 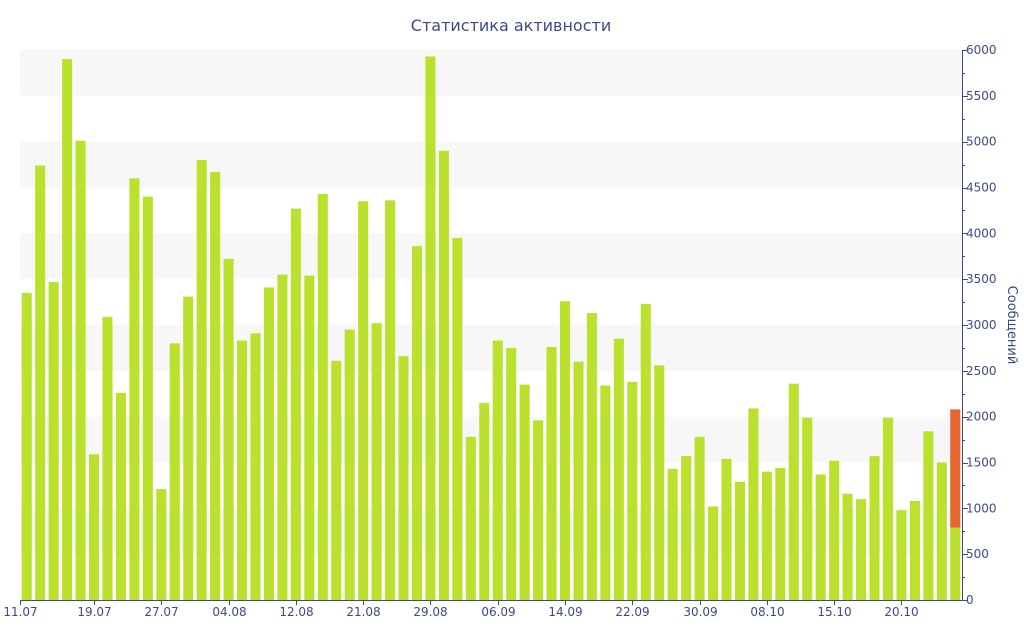 I want to click on x-tick-label: 04.08, so click(x=229, y=612).